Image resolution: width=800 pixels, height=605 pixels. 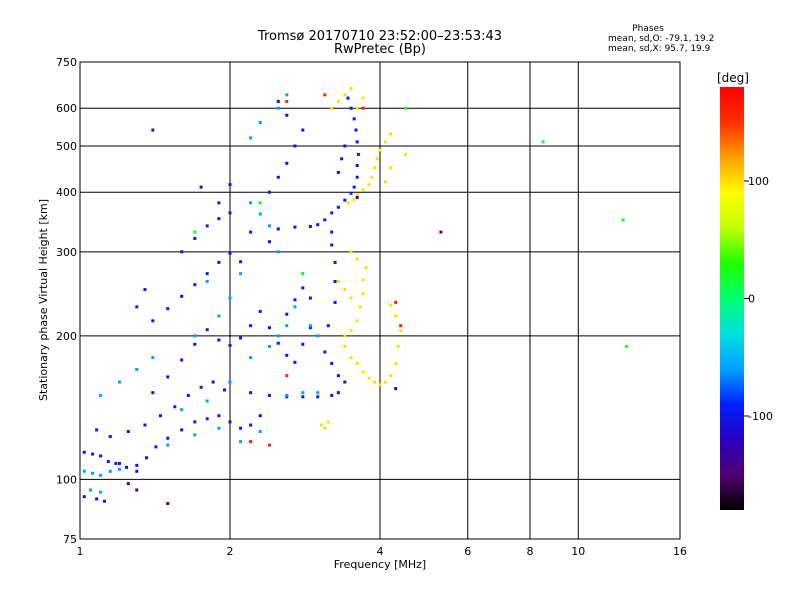 What do you see at coordinates (732, 298) in the screenshot?
I see `colorbar` at bounding box center [732, 298].